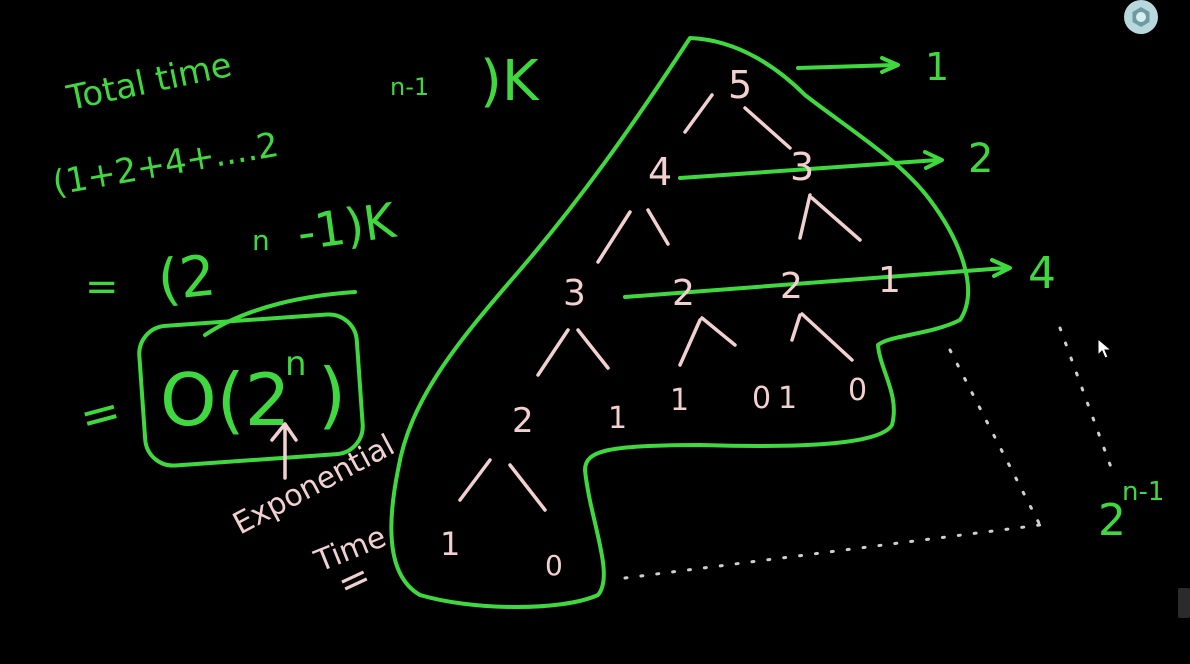  I want to click on tree-node-l2-3: 1, so click(889, 280).